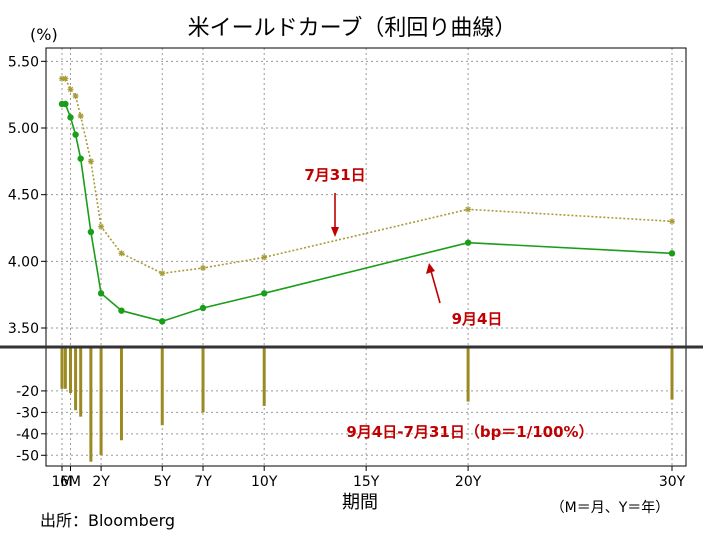 The height and width of the screenshot is (542, 703). Describe the element at coordinates (672, 482) in the screenshot. I see `x-tick-label: 30Y` at that location.